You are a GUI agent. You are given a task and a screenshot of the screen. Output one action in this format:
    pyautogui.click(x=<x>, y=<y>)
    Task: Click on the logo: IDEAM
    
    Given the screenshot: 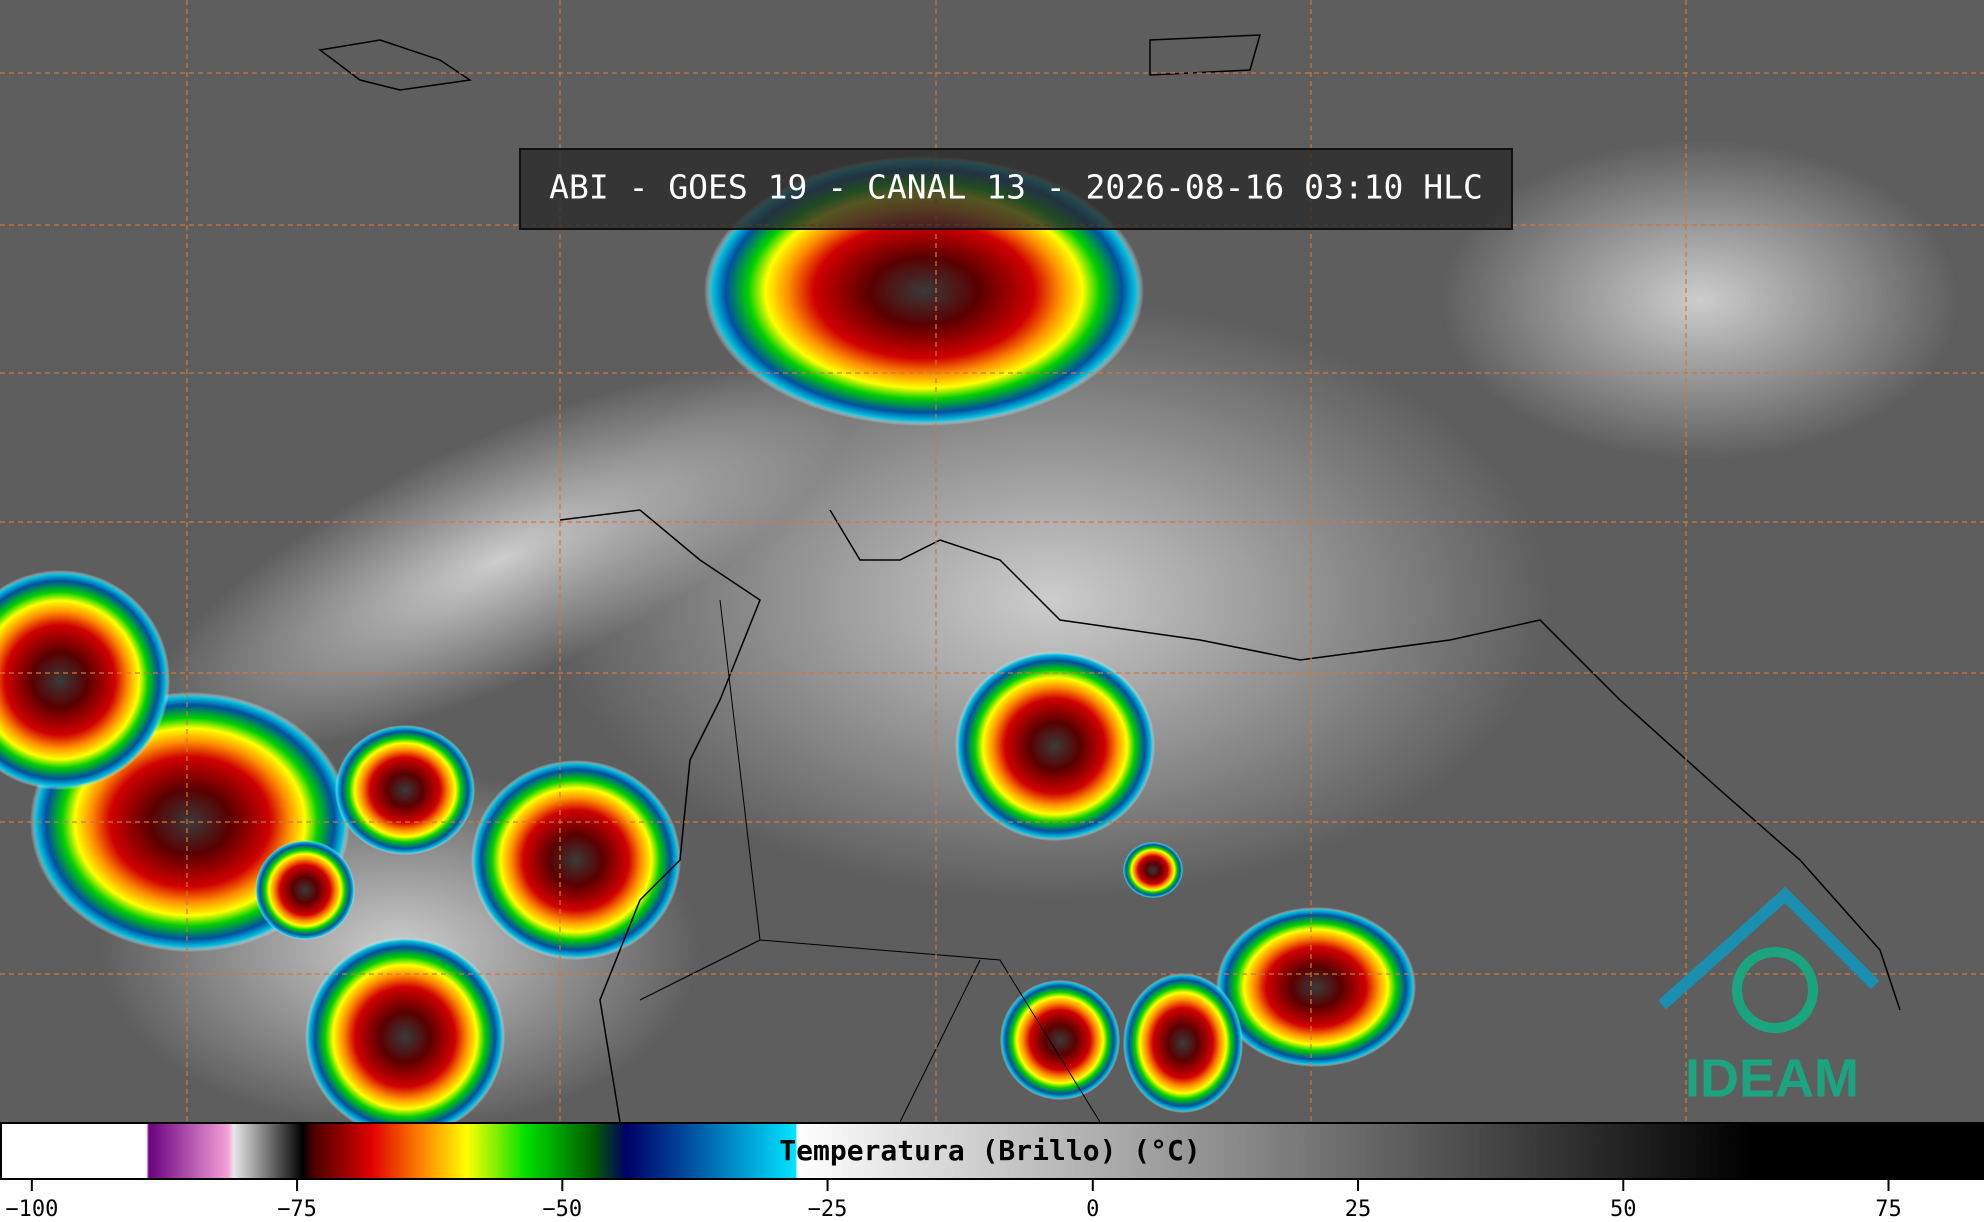 What is the action you would take?
    pyautogui.click(x=1769, y=997)
    